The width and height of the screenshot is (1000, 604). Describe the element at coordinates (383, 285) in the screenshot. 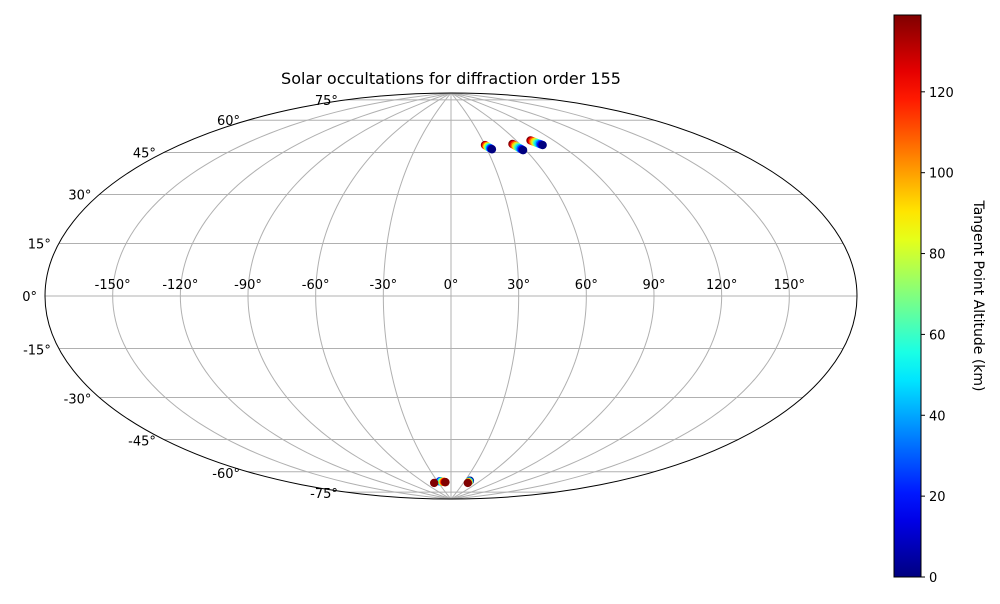

I see `longitude-tick-label: -30°` at that location.